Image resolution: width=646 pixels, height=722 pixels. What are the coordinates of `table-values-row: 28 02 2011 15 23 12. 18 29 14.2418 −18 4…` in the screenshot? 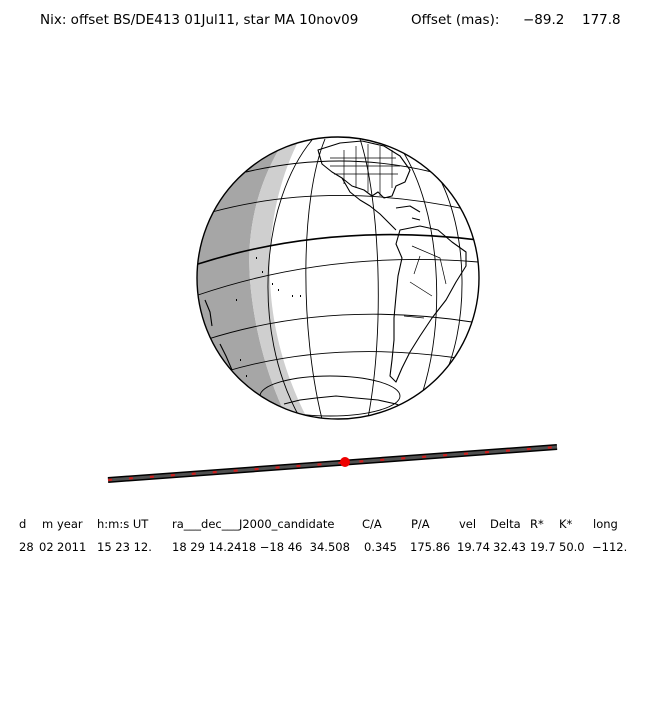 It's located at (323, 548).